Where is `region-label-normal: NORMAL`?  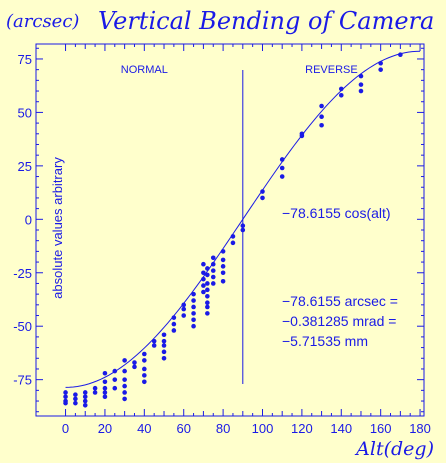
region-label-normal: NORMAL is located at coordinates (144, 70).